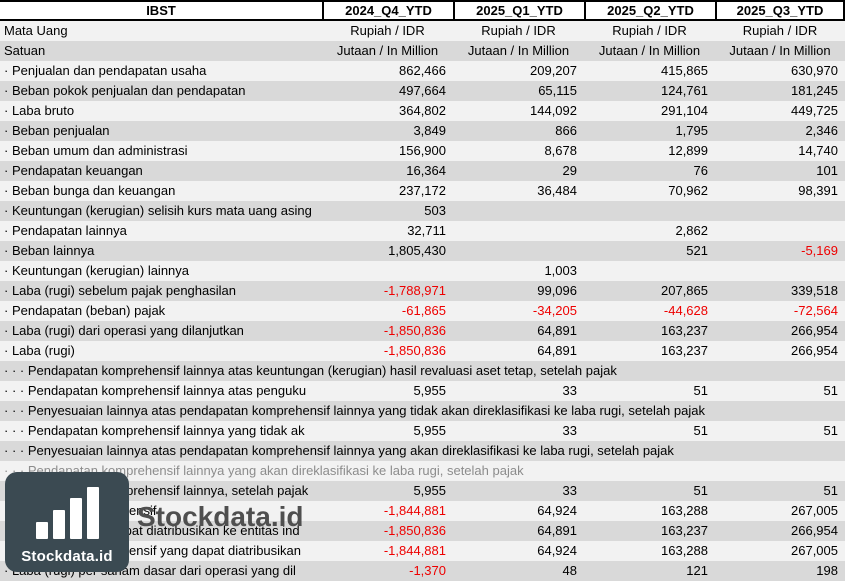 Image resolution: width=845 pixels, height=581 pixels. What do you see at coordinates (821, 130) in the screenshot?
I see `cell-value: 2,346` at bounding box center [821, 130].